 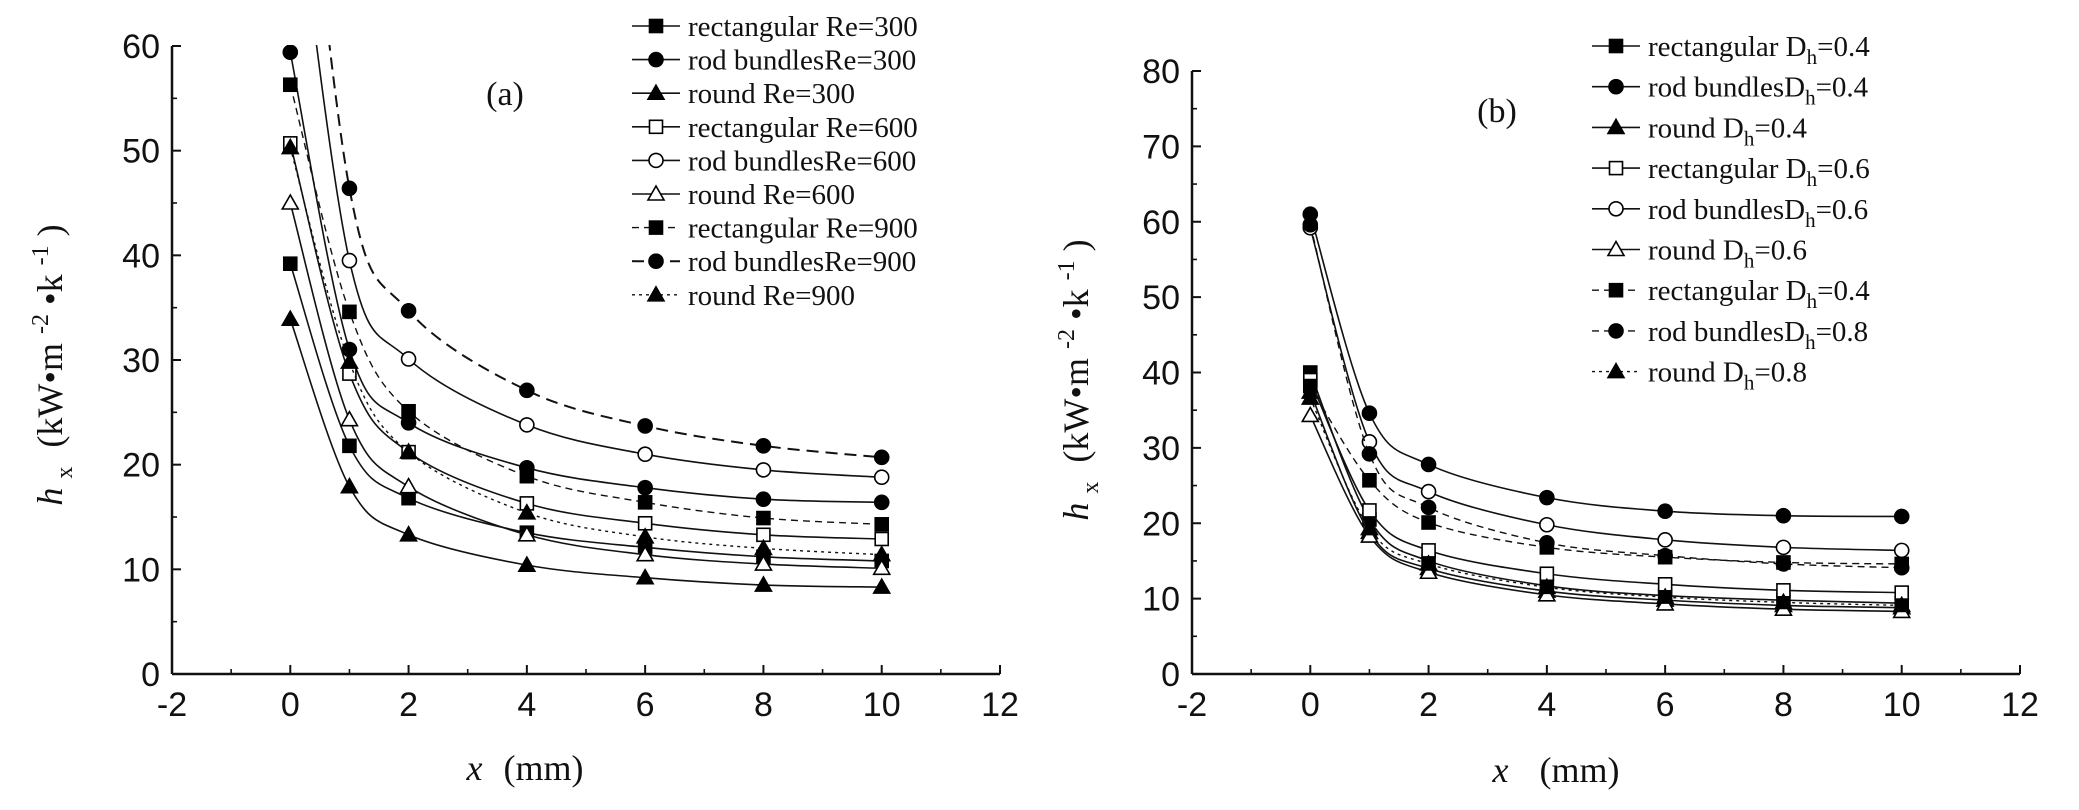 I want to click on y-tick-label: 40, so click(x=1161, y=374).